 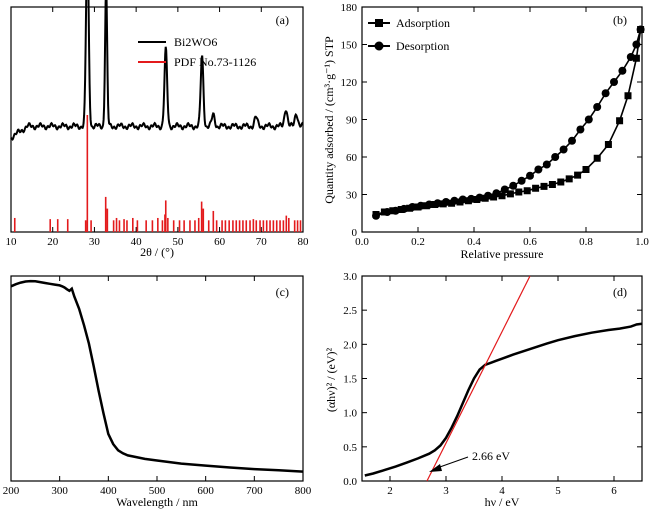 What do you see at coordinates (352, 196) in the screenshot?
I see `plot-b-ytick-label: 30` at bounding box center [352, 196].